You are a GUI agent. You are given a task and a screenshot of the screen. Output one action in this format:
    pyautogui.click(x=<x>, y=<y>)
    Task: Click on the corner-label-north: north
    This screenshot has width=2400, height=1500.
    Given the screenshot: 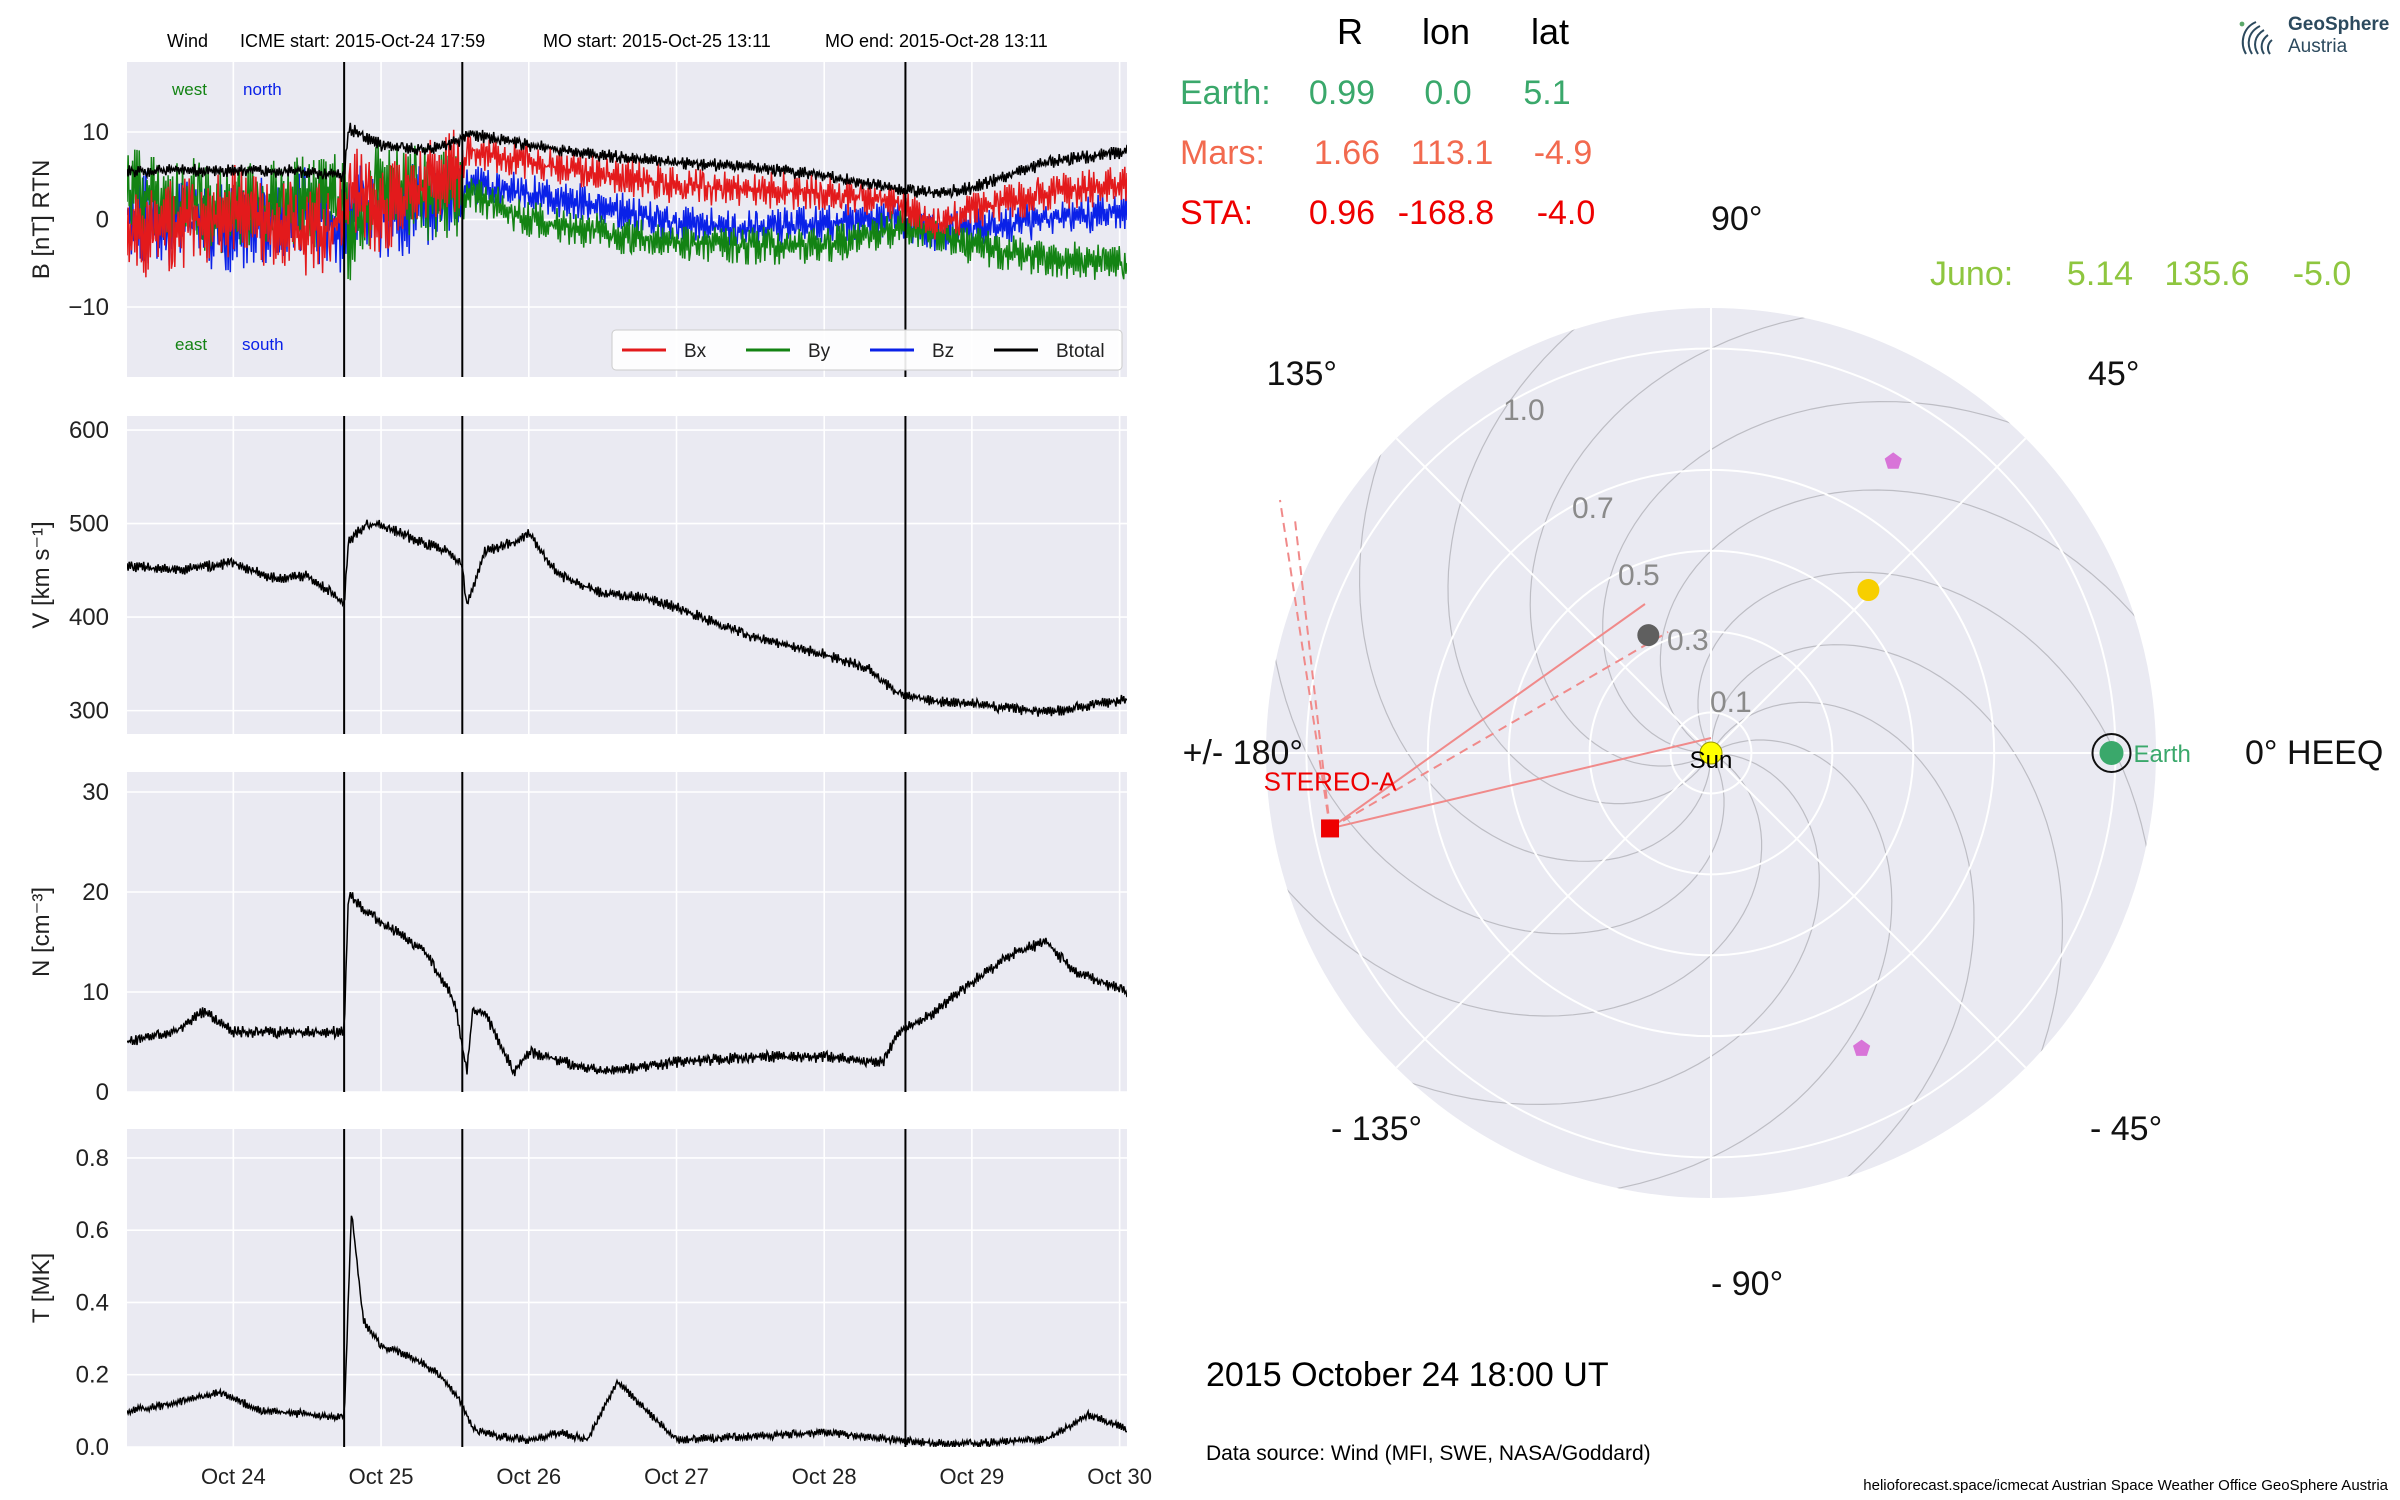 What is the action you would take?
    pyautogui.click(x=262, y=89)
    